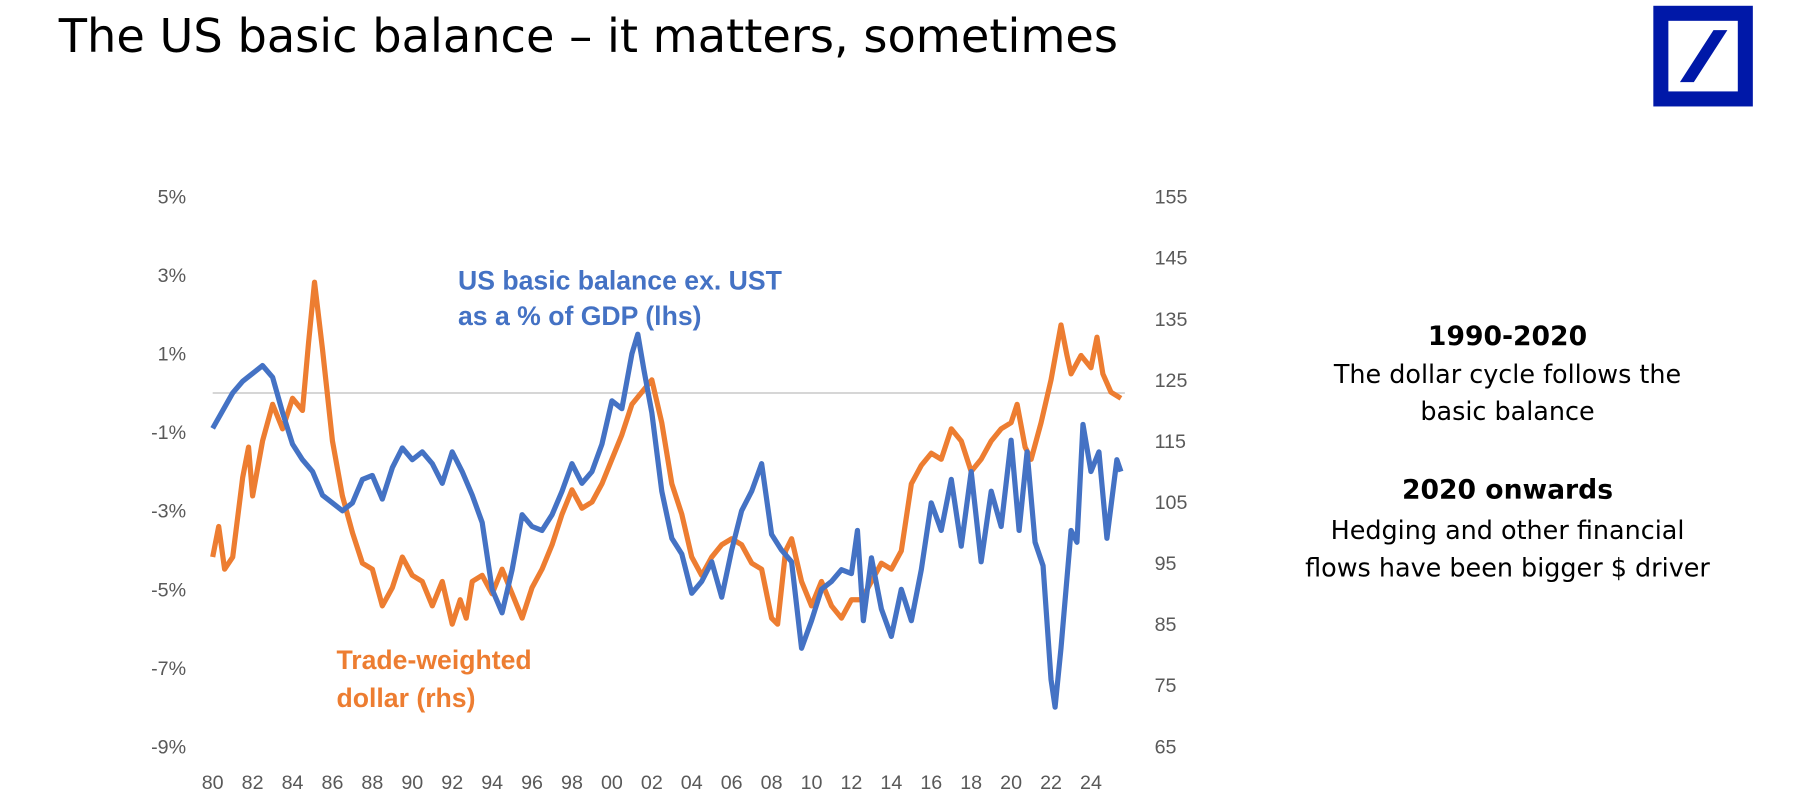  What do you see at coordinates (1166, 564) in the screenshot?
I see `right-axis-tick: 95` at bounding box center [1166, 564].